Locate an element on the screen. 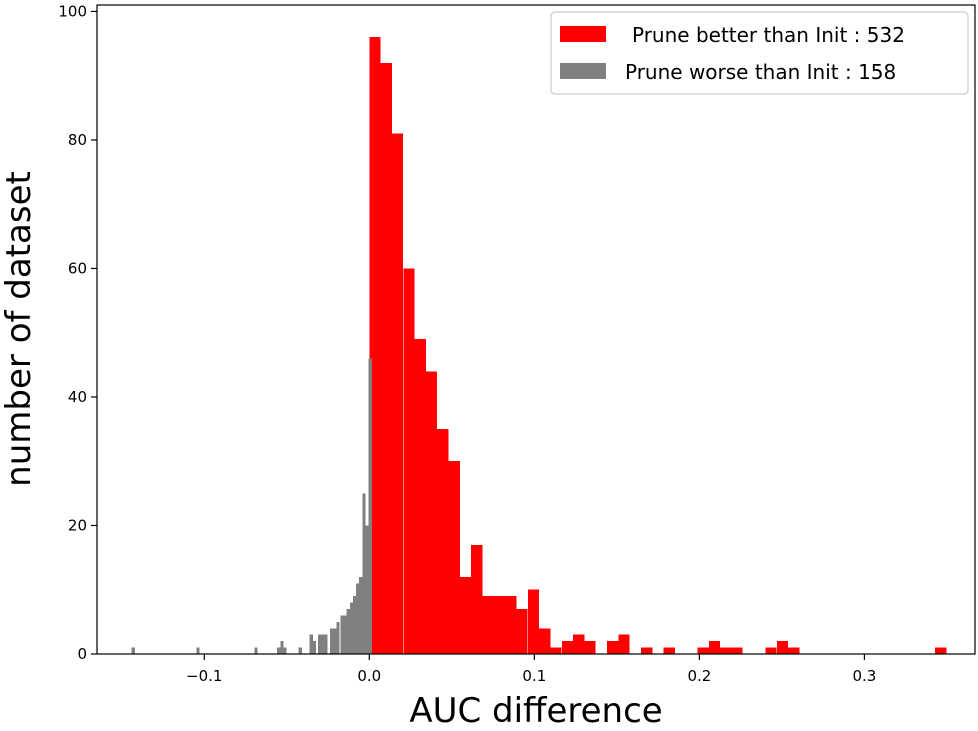 Image resolution: width=978 pixels, height=731 pixels. x-tick-label: 0.2 is located at coordinates (699, 676).